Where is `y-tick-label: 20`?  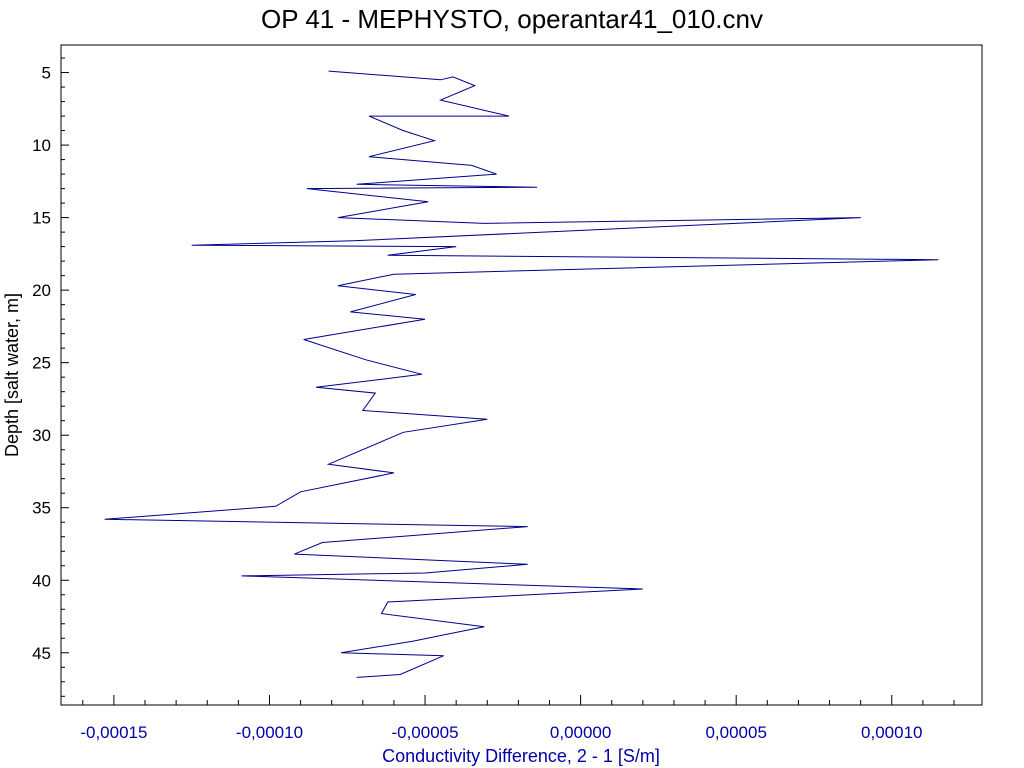 y-tick-label: 20 is located at coordinates (41, 290).